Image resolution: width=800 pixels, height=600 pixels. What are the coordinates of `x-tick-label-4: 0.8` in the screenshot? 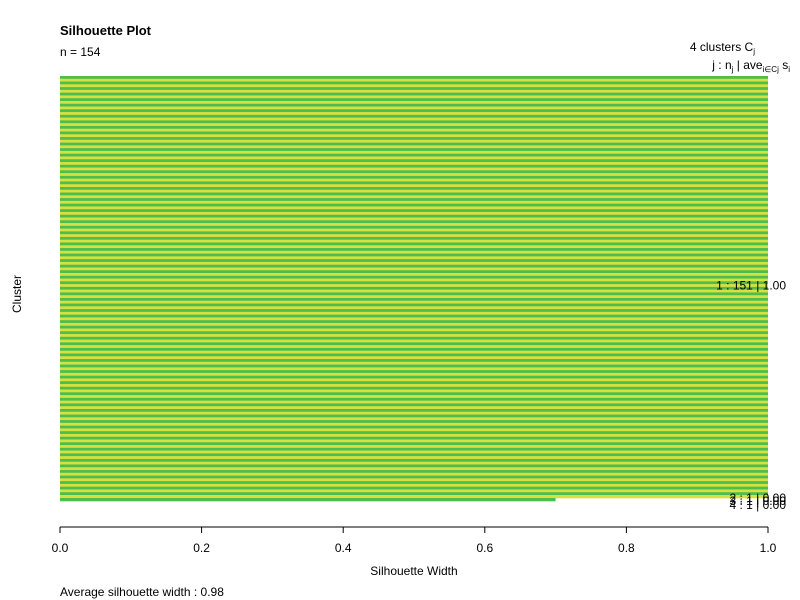 It's located at (626, 548).